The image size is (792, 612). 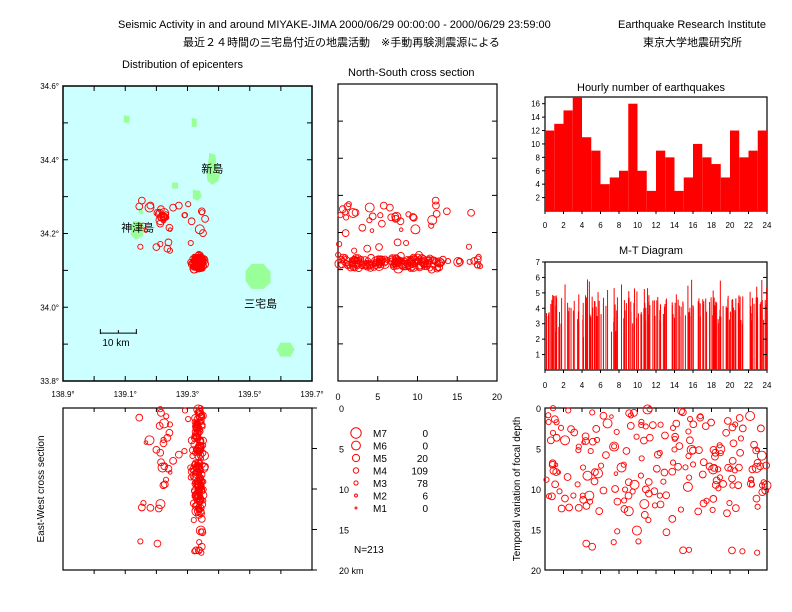 What do you see at coordinates (249, 394) in the screenshot?
I see `map-xtick-label: 139.5°` at bounding box center [249, 394].